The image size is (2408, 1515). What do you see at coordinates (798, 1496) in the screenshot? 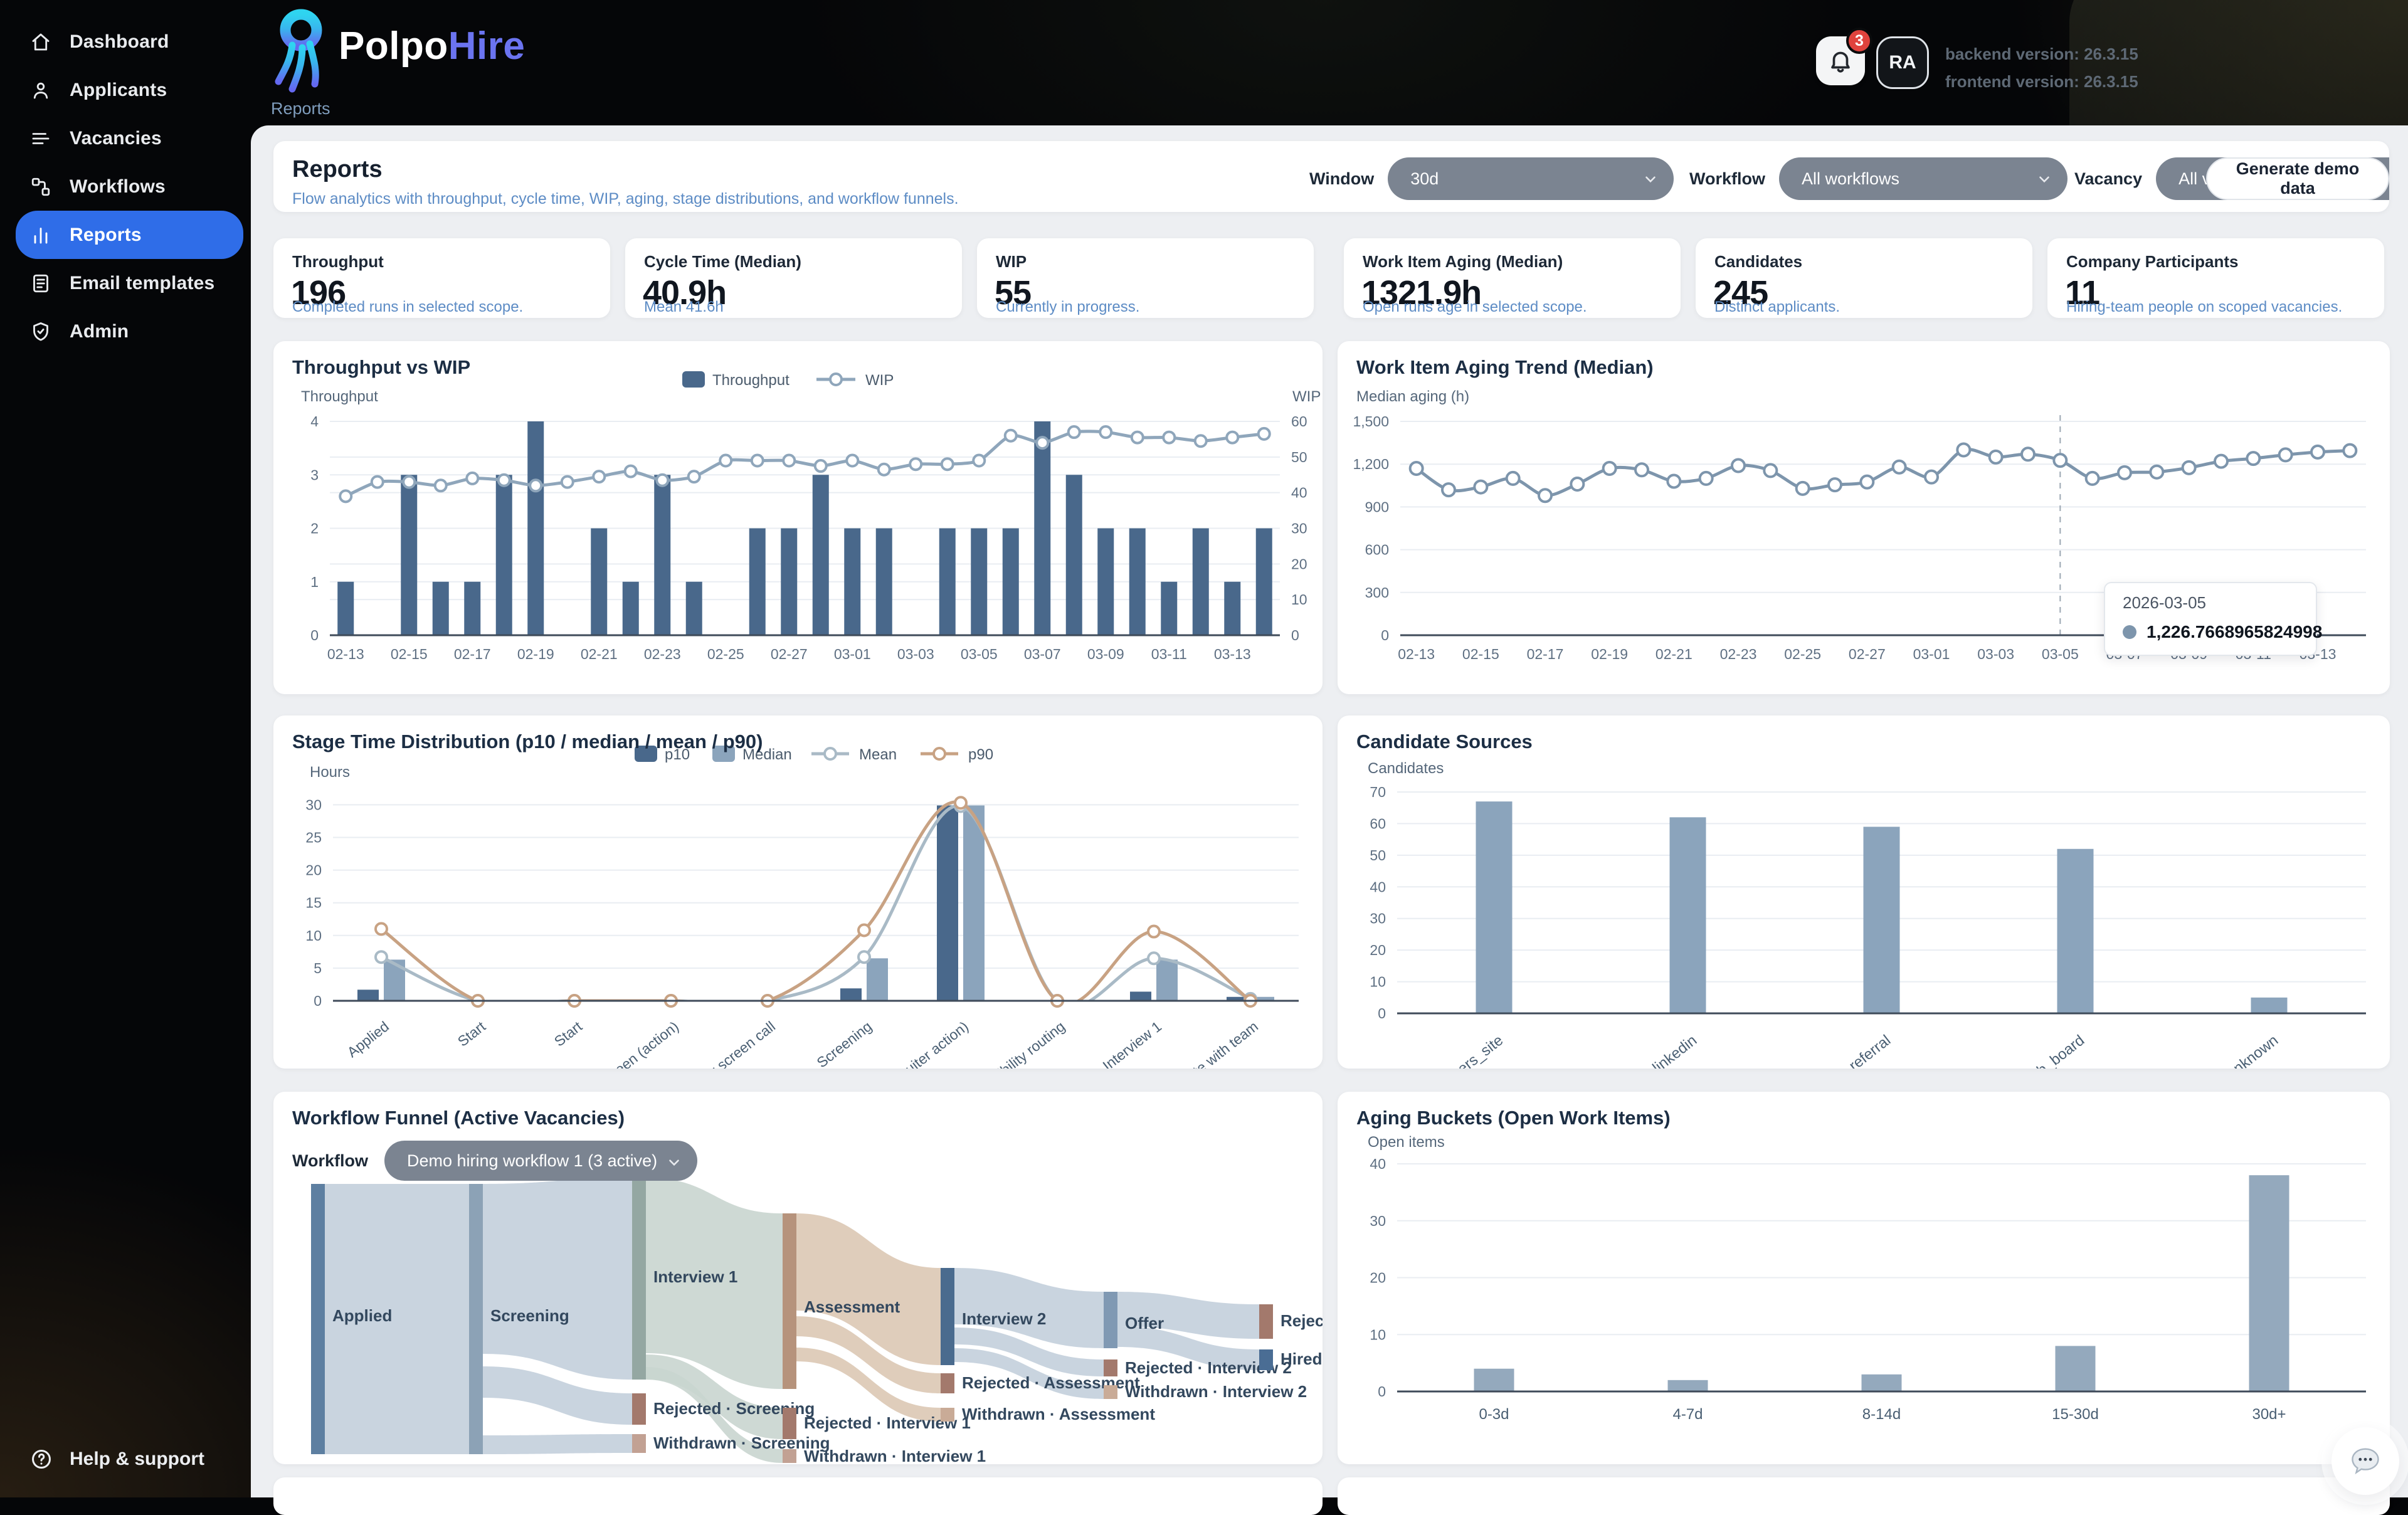
I see `next-card-sliver` at bounding box center [798, 1496].